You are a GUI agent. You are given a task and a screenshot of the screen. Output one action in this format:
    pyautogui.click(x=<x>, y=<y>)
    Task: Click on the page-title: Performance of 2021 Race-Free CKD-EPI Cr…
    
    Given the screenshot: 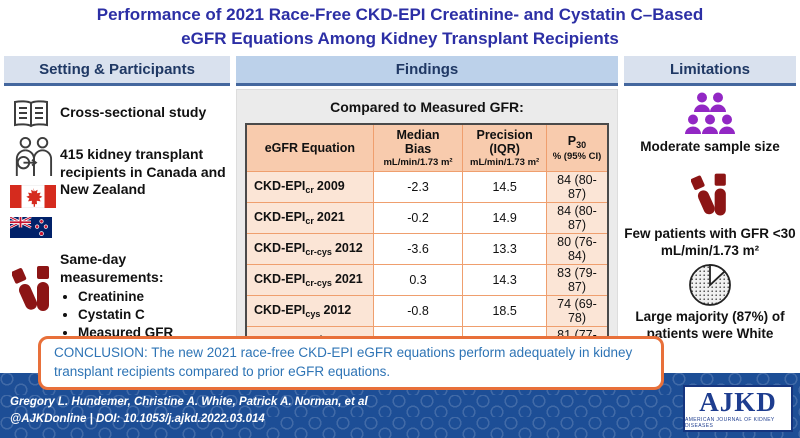 What is the action you would take?
    pyautogui.click(x=400, y=27)
    